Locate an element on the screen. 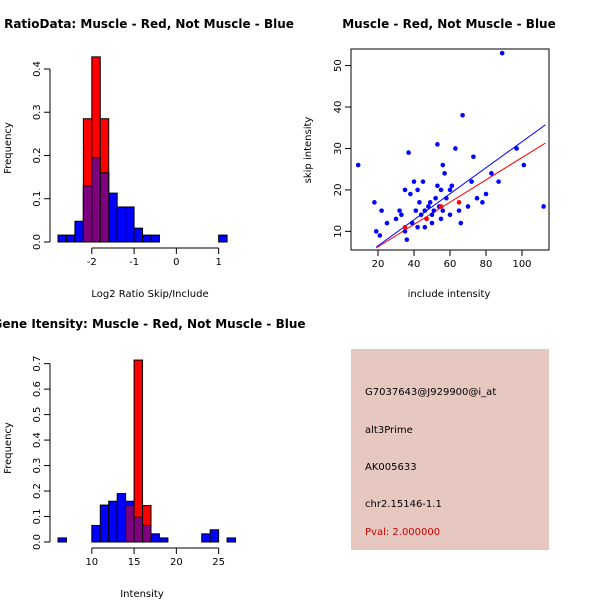 The image size is (600, 600). scatter-plot-frame is located at coordinates (450, 149).